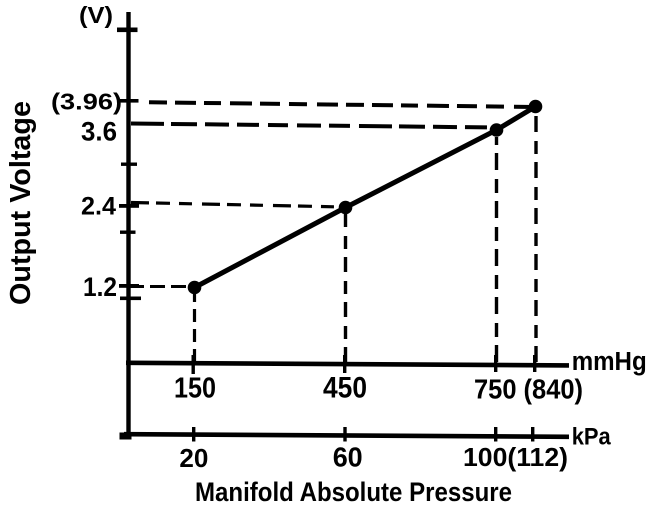 The width and height of the screenshot is (656, 515). What do you see at coordinates (609, 362) in the screenshot?
I see `svg-text: mmHg` at bounding box center [609, 362].